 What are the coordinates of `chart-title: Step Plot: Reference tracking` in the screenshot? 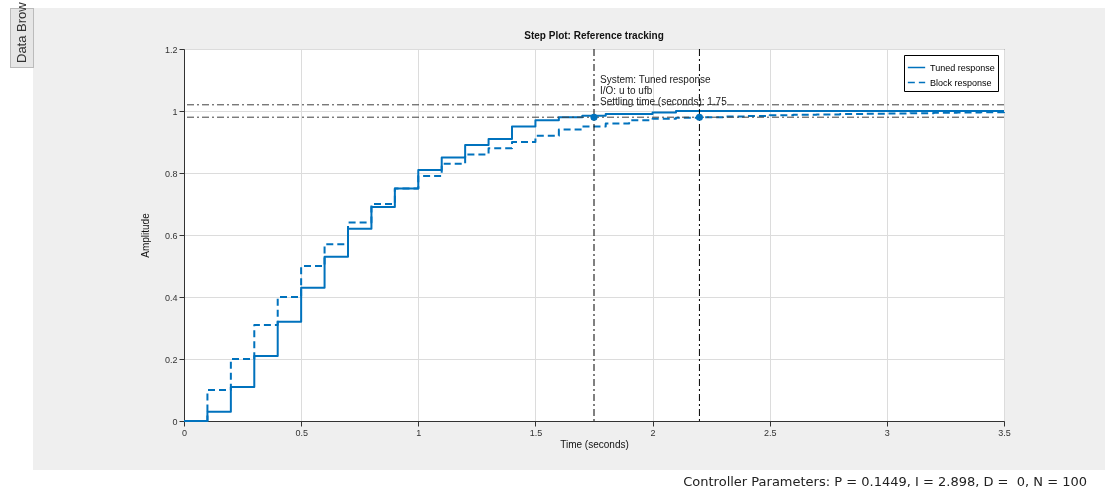 It's located at (594, 35).